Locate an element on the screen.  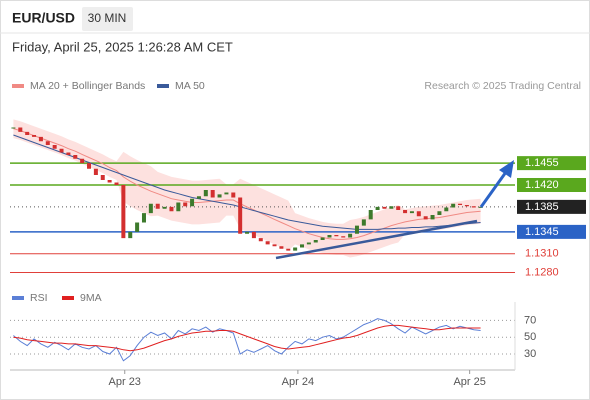
interval-box is located at coordinates (107, 19).